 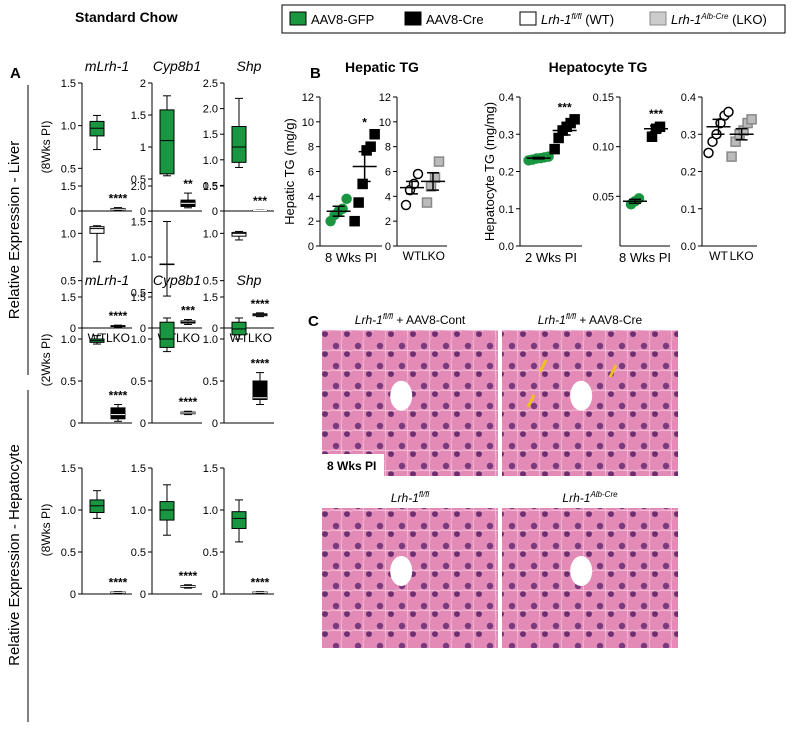 What do you see at coordinates (107, 66) in the screenshot?
I see `chart-title: mLrh-1` at bounding box center [107, 66].